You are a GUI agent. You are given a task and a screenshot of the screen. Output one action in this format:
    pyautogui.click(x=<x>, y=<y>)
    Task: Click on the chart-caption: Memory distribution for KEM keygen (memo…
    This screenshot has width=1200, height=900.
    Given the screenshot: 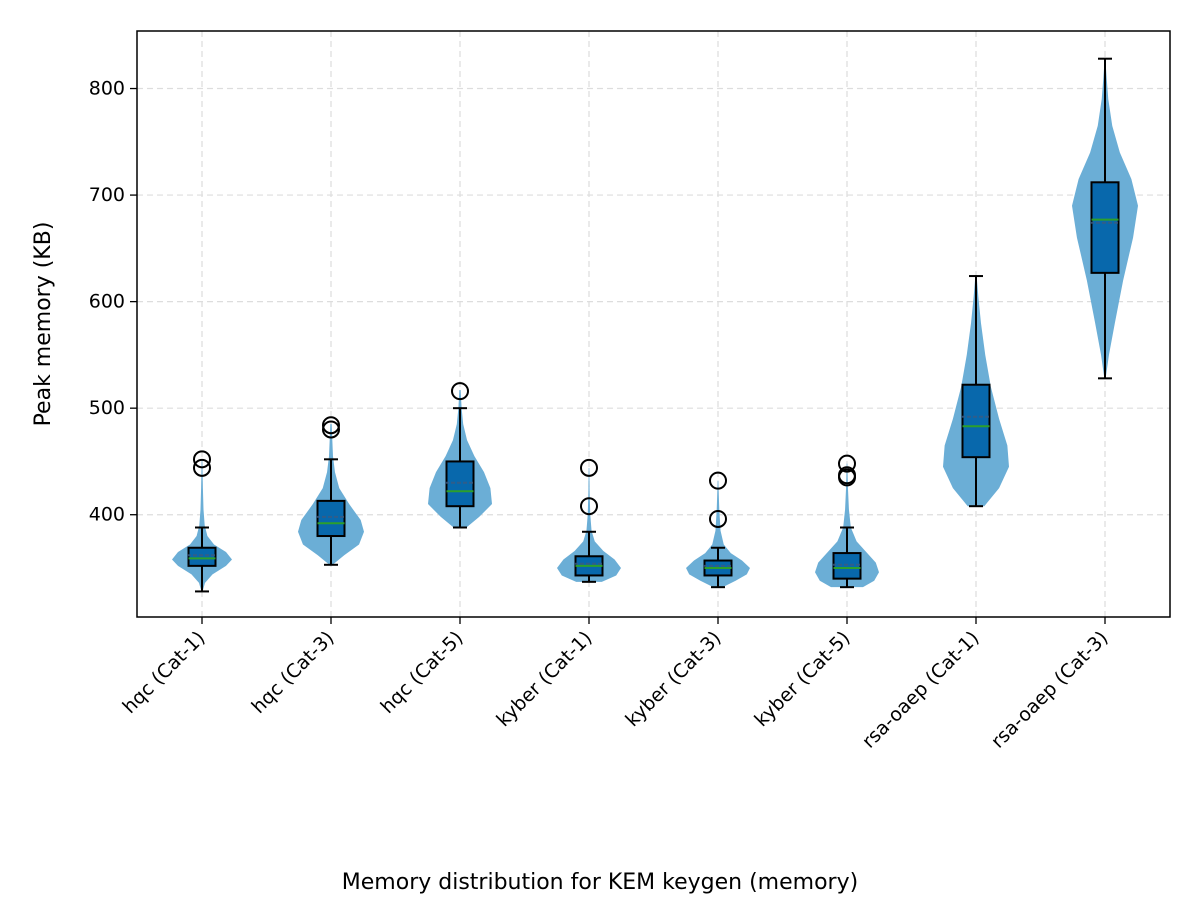 What is the action you would take?
    pyautogui.click(x=600, y=882)
    